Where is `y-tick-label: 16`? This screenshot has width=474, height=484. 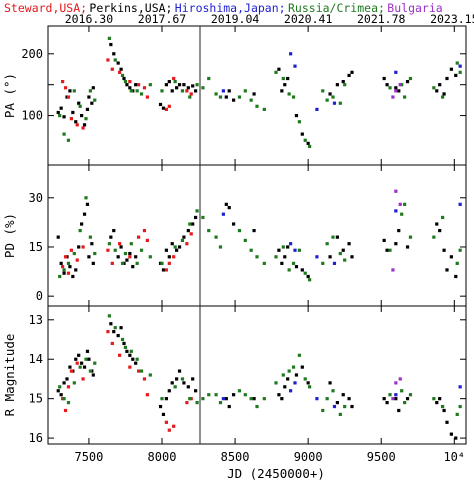 y-tick-label: 16 is located at coordinates (36, 438).